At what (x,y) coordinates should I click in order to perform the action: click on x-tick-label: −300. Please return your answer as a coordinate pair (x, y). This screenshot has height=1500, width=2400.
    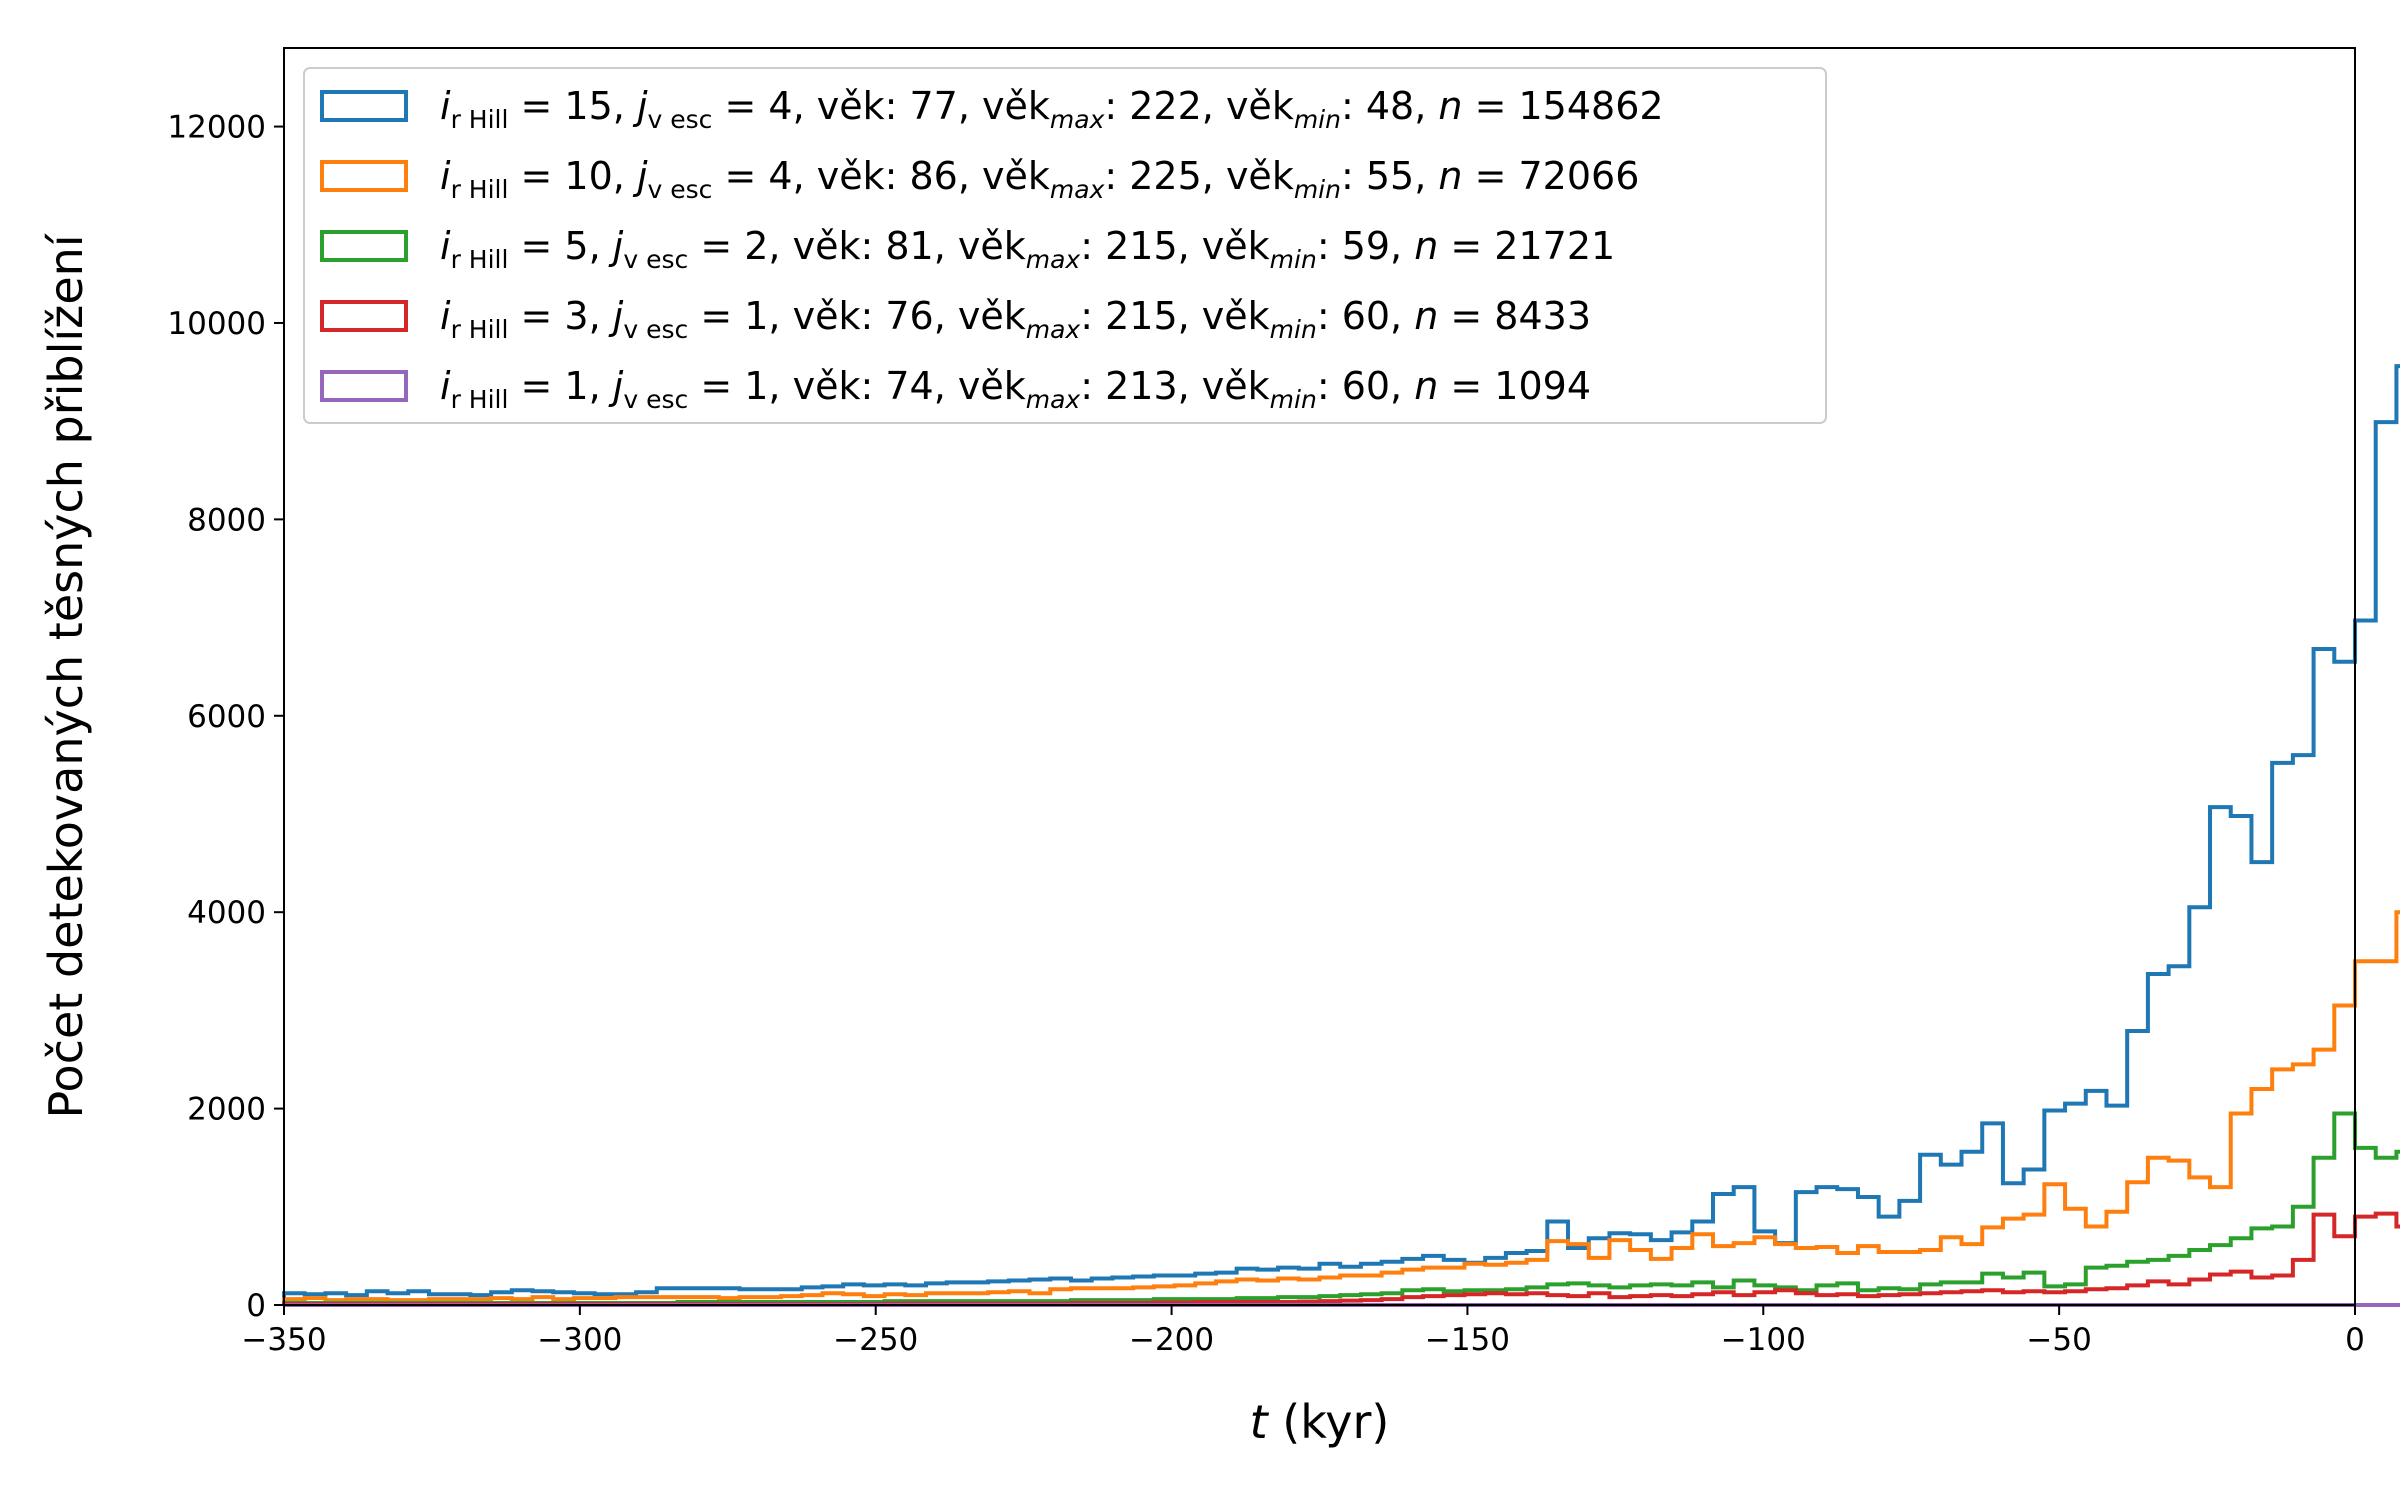
    Looking at the image, I should click on (579, 1340).